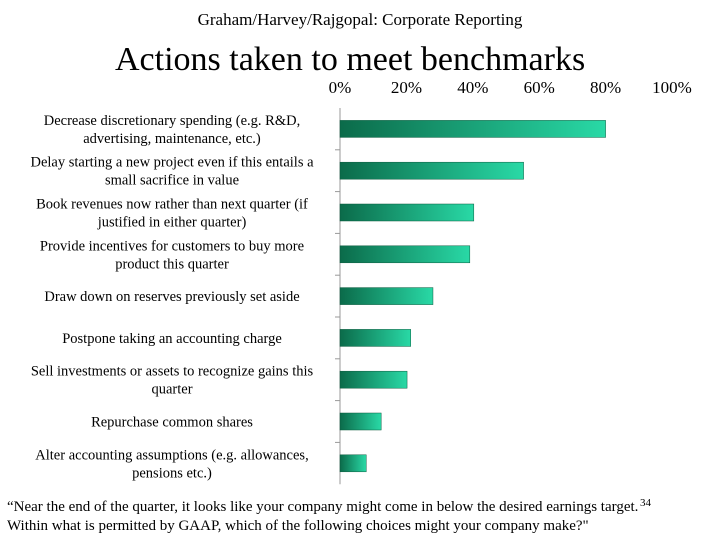 This screenshot has width=720, height=540. What do you see at coordinates (172, 423) in the screenshot?
I see `category-label: Repurchase common shares` at bounding box center [172, 423].